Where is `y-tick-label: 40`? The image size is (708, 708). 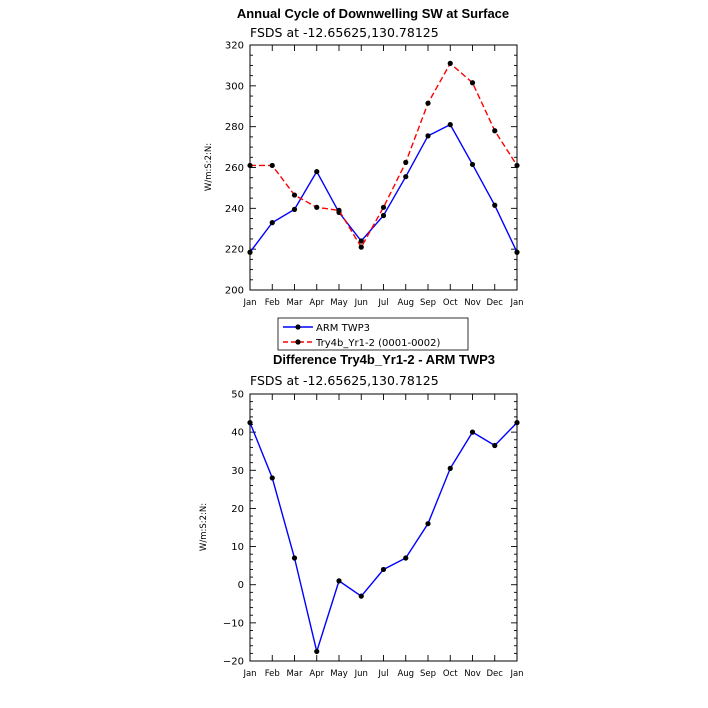
y-tick-label: 40 is located at coordinates (237, 433).